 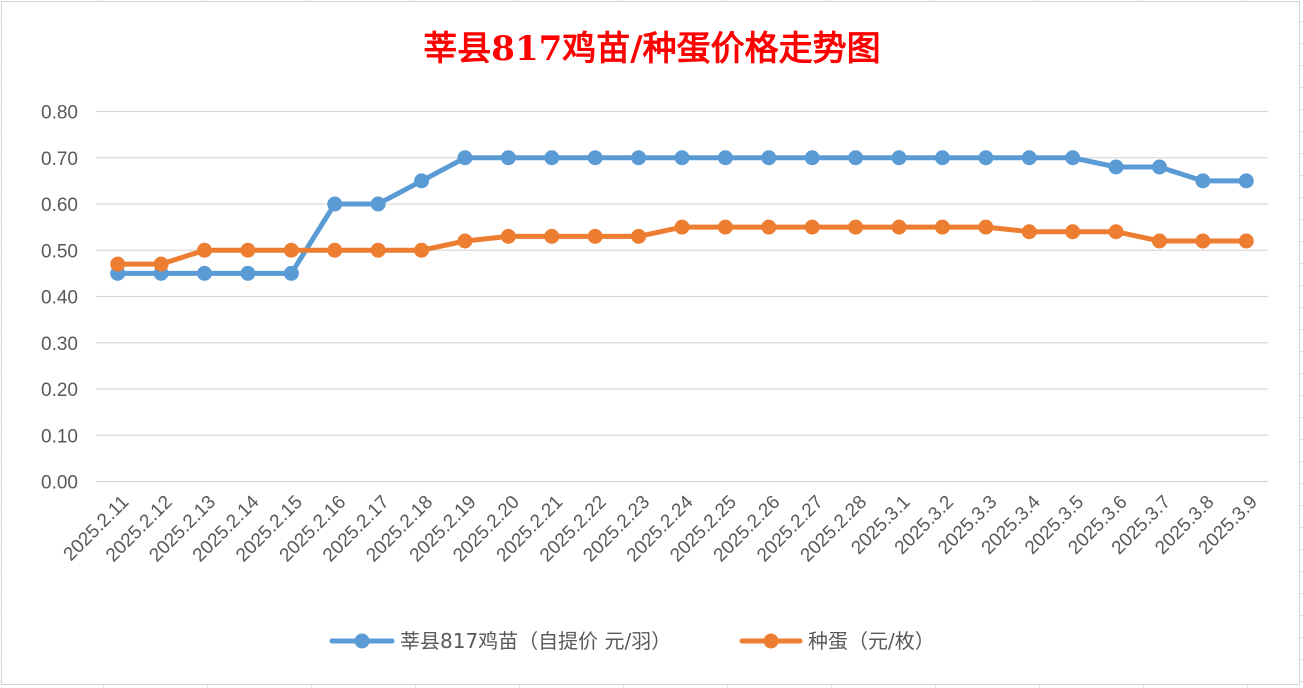 I want to click on legend-label: 种蛋（元/枚）, so click(x=871, y=641).